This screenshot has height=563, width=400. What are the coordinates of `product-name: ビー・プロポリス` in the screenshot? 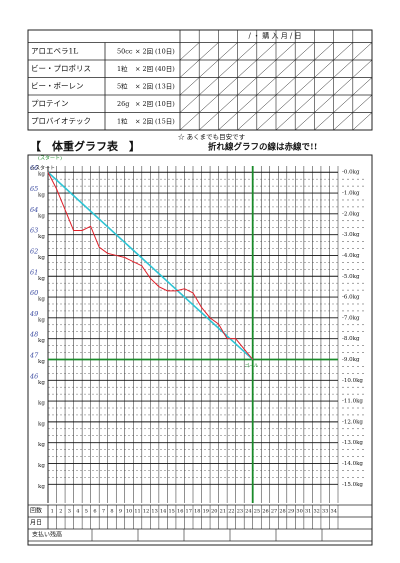 It's located at (61, 68).